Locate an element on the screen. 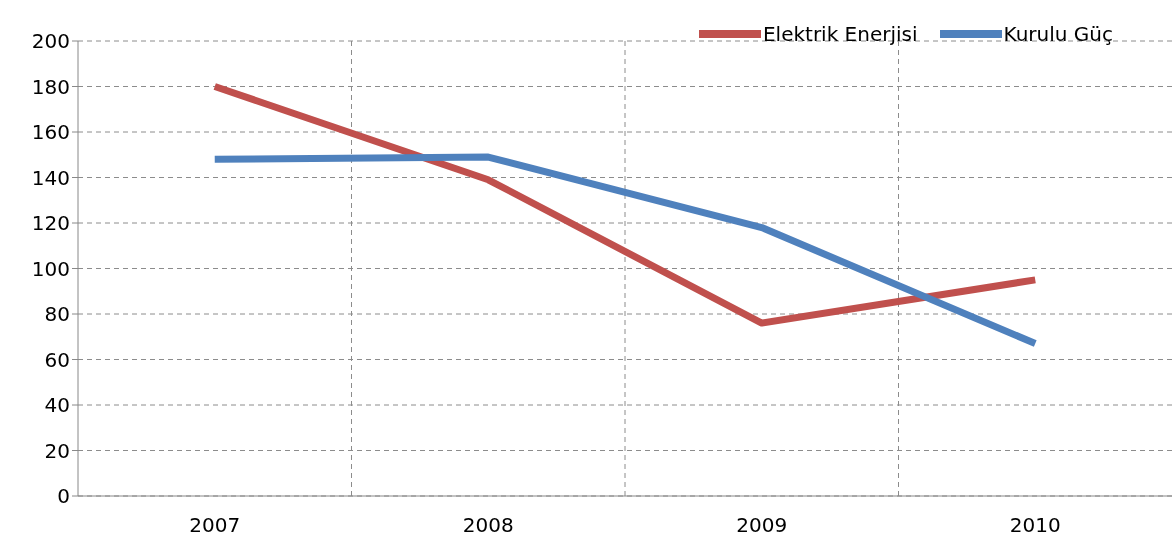  y-tick-label: 40 is located at coordinates (57, 405).